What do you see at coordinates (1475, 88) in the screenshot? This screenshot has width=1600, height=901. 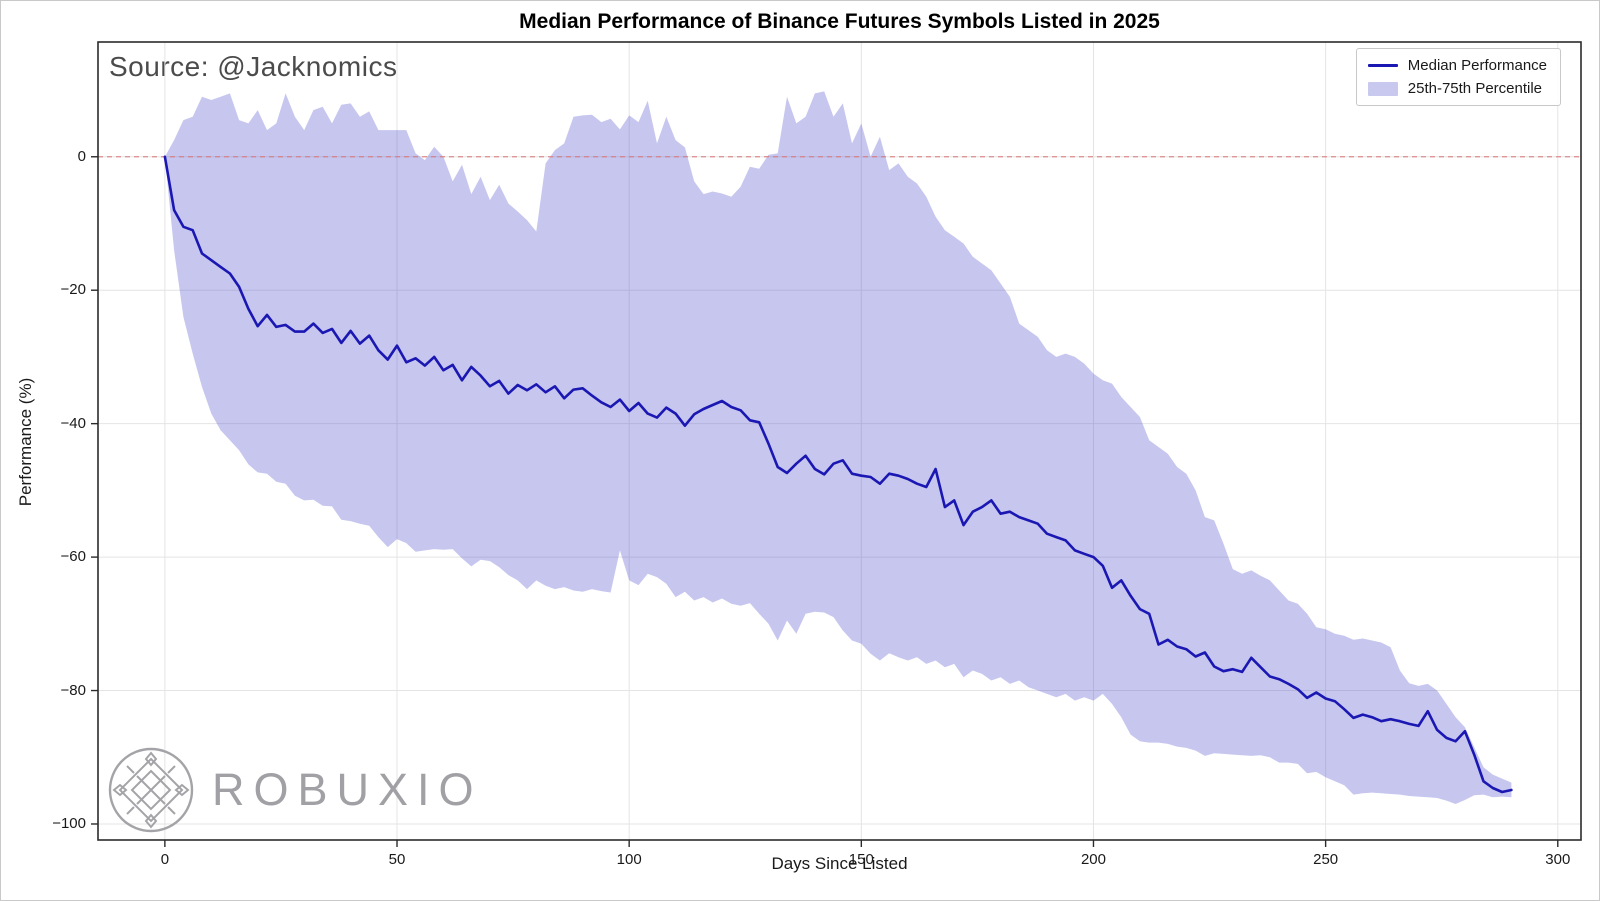 I see `legend-label-percentile: 25th-75th Percentile` at bounding box center [1475, 88].